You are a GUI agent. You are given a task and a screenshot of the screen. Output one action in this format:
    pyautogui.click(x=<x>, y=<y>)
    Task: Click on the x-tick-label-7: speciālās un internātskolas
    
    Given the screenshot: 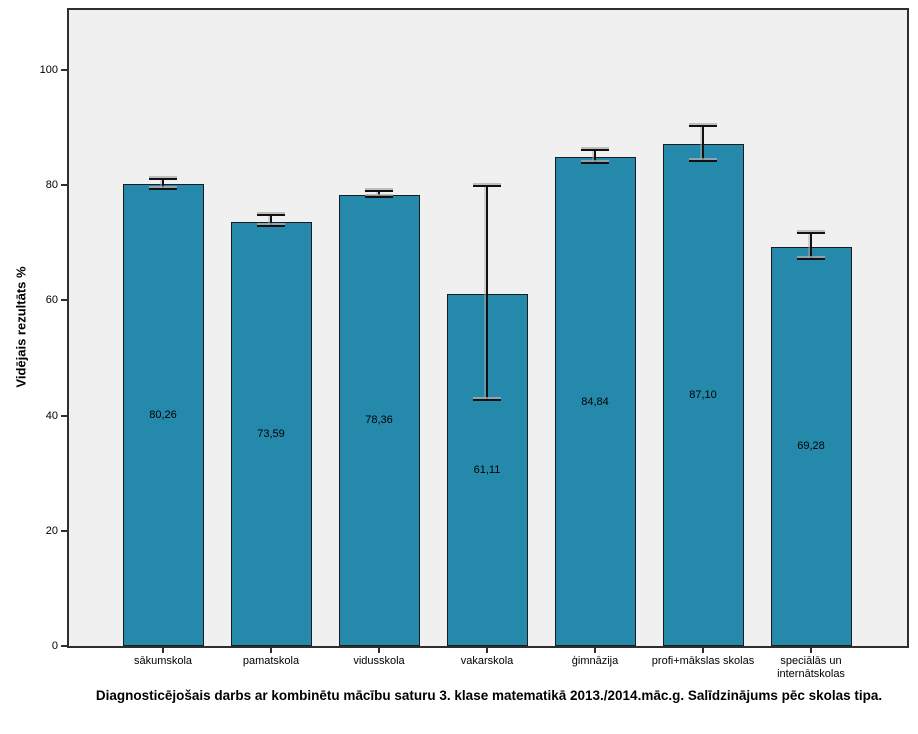 What is the action you would take?
    pyautogui.click(x=811, y=667)
    